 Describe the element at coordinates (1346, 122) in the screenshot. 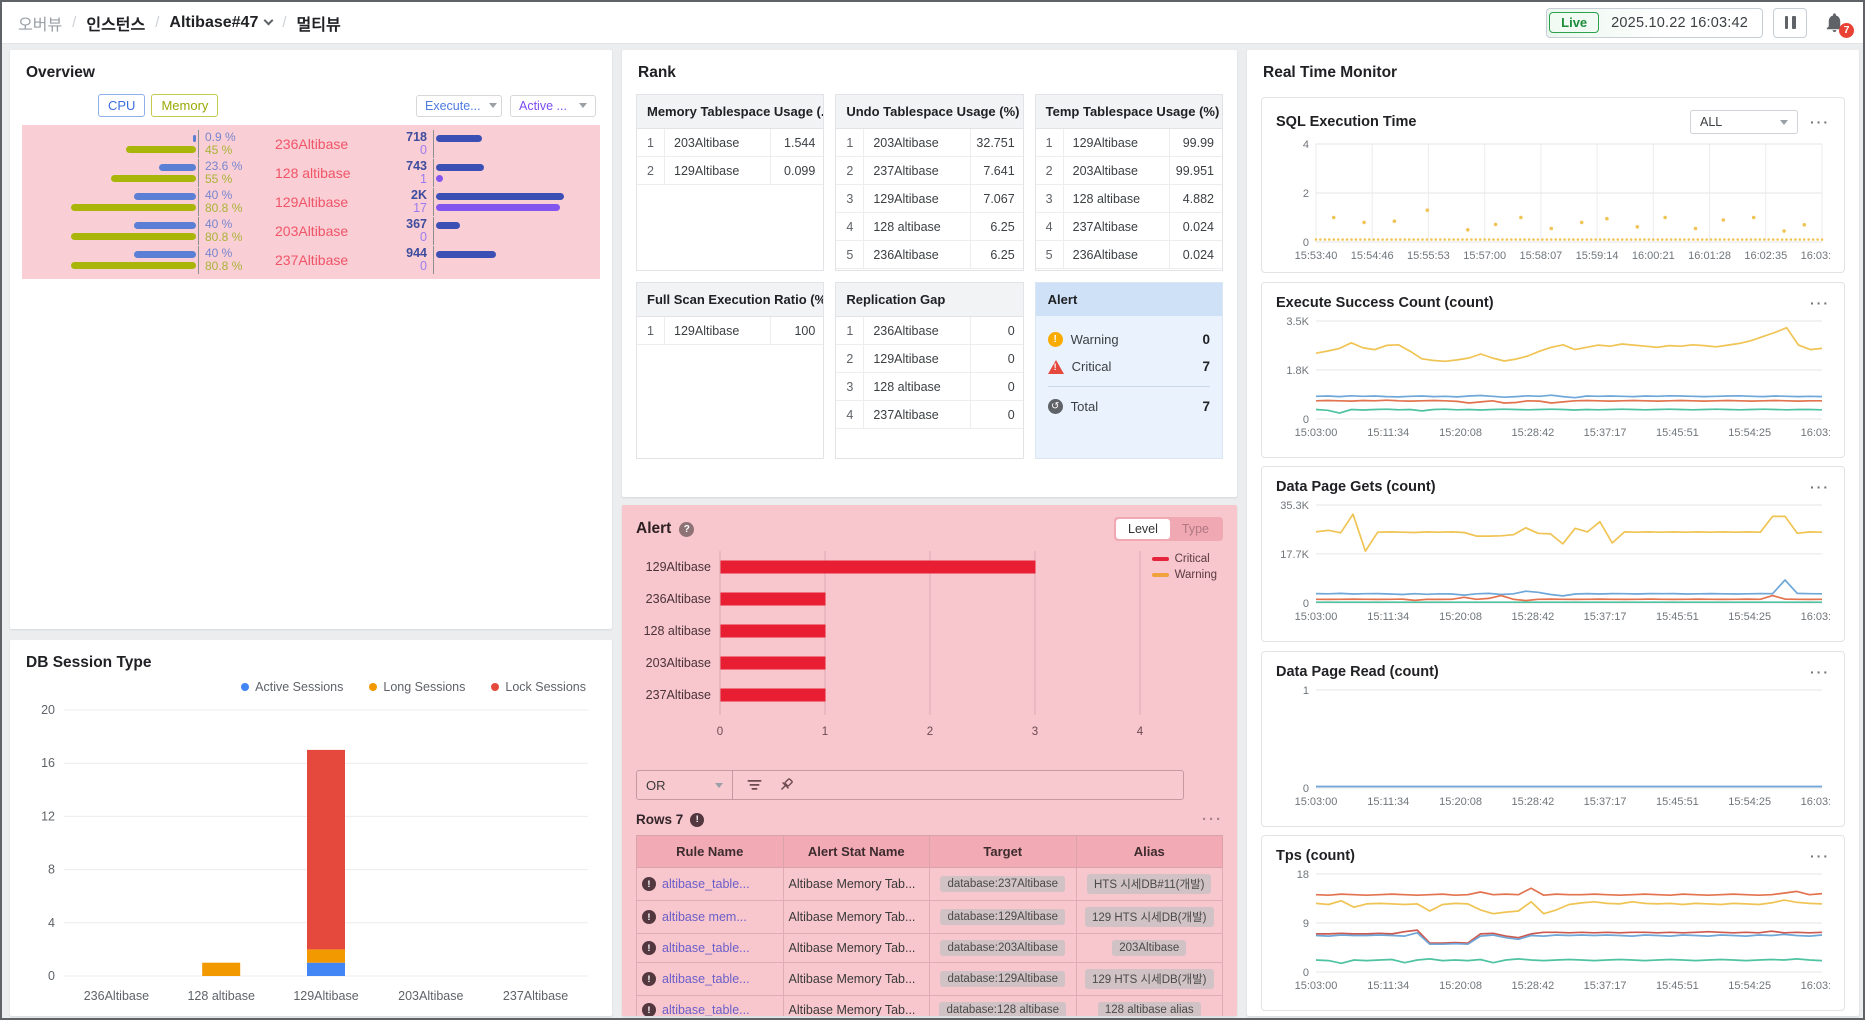

I see `chart-title: SQL Execution Time` at that location.